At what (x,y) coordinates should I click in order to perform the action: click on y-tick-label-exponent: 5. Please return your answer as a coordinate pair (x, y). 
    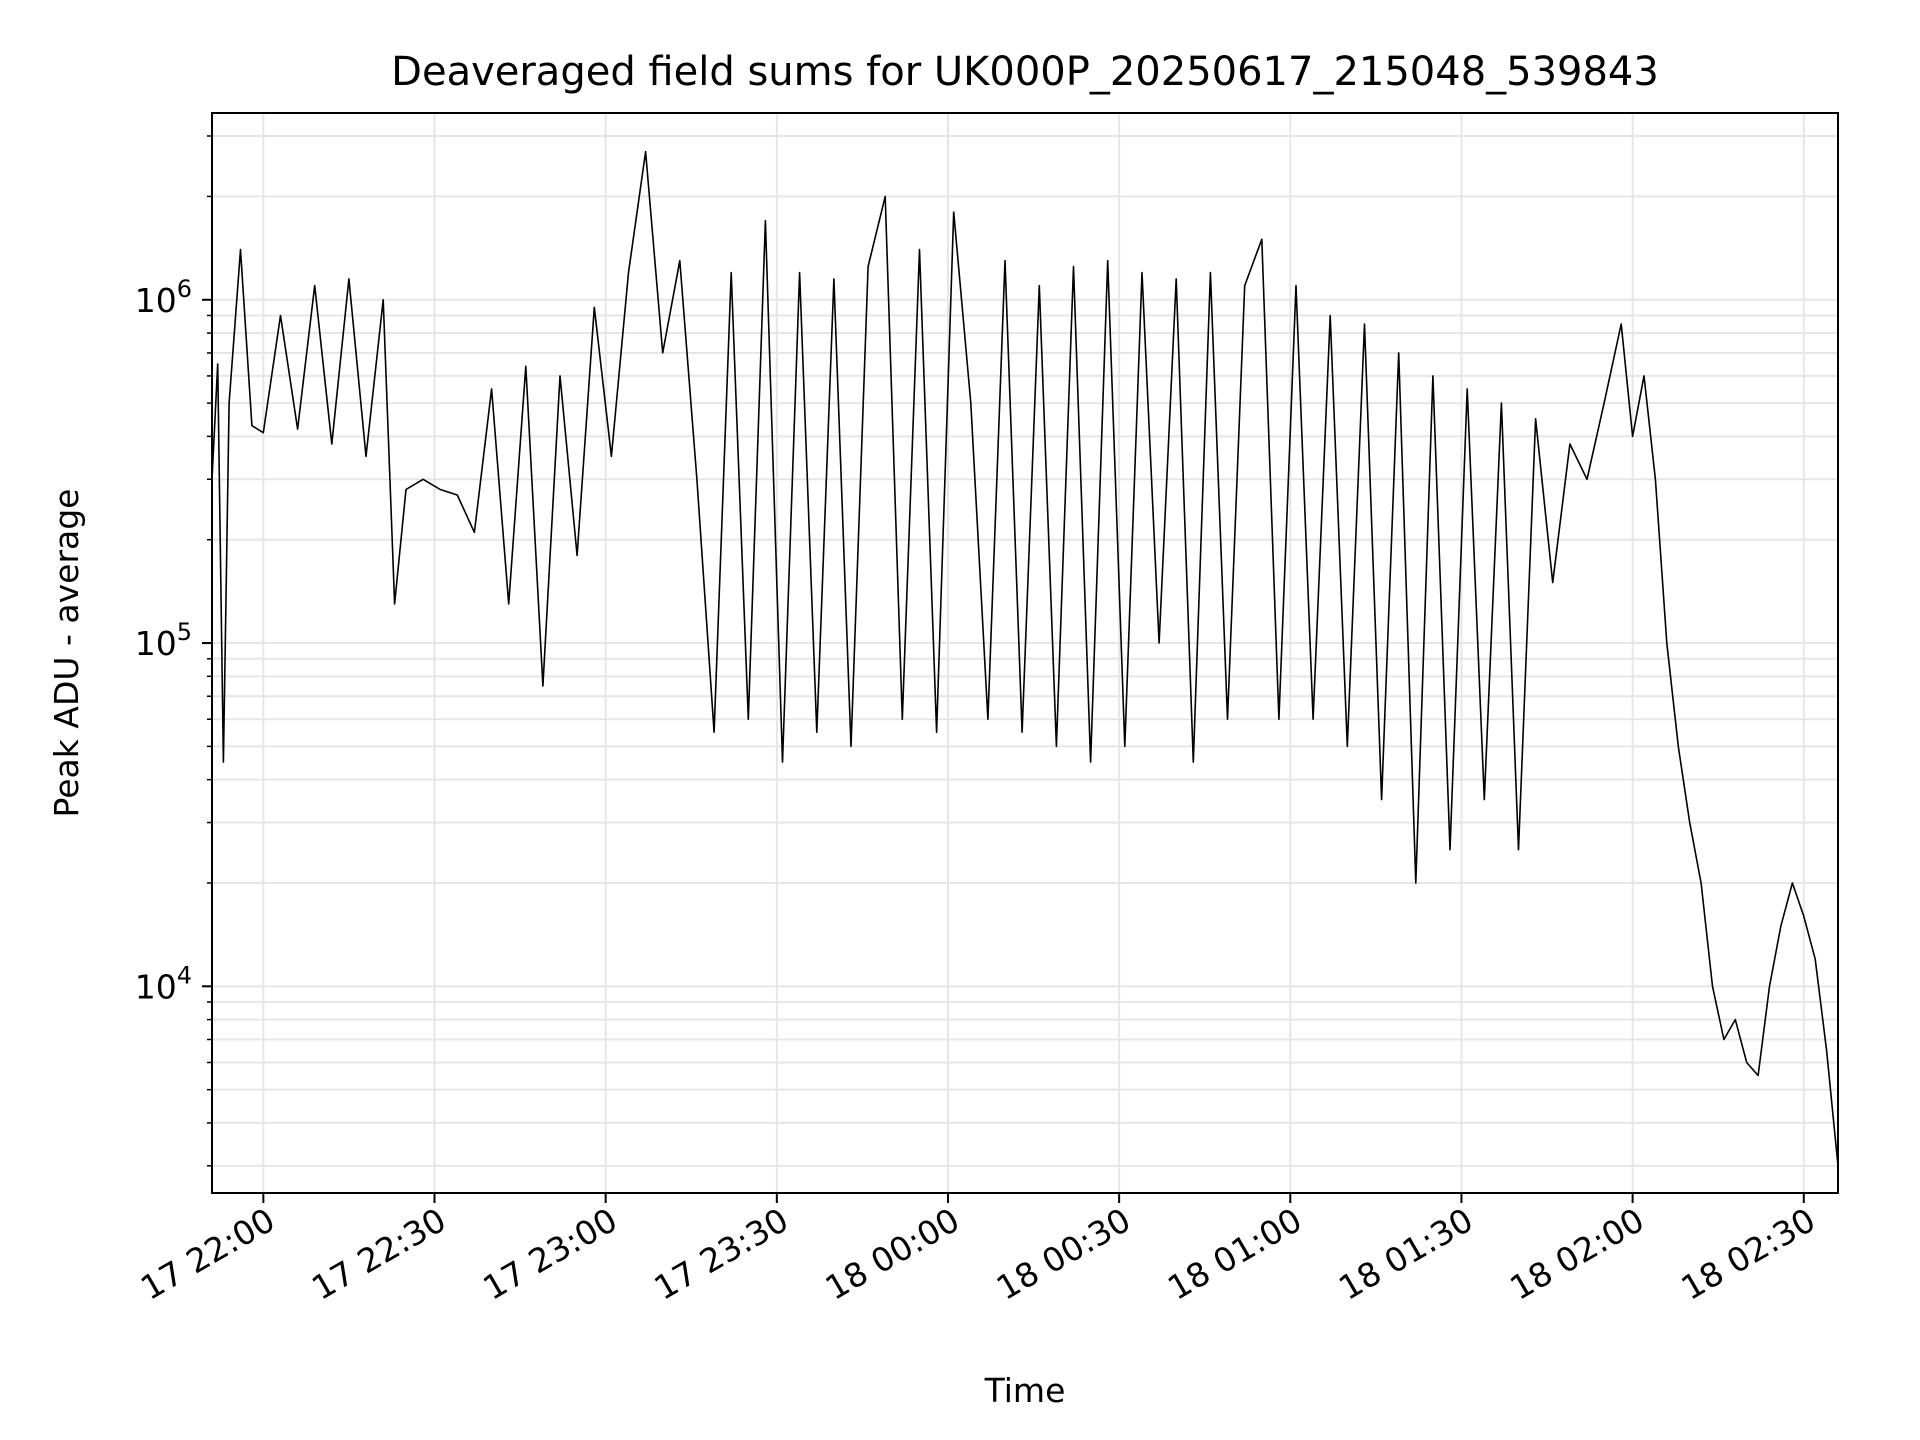
    Looking at the image, I should click on (184, 632).